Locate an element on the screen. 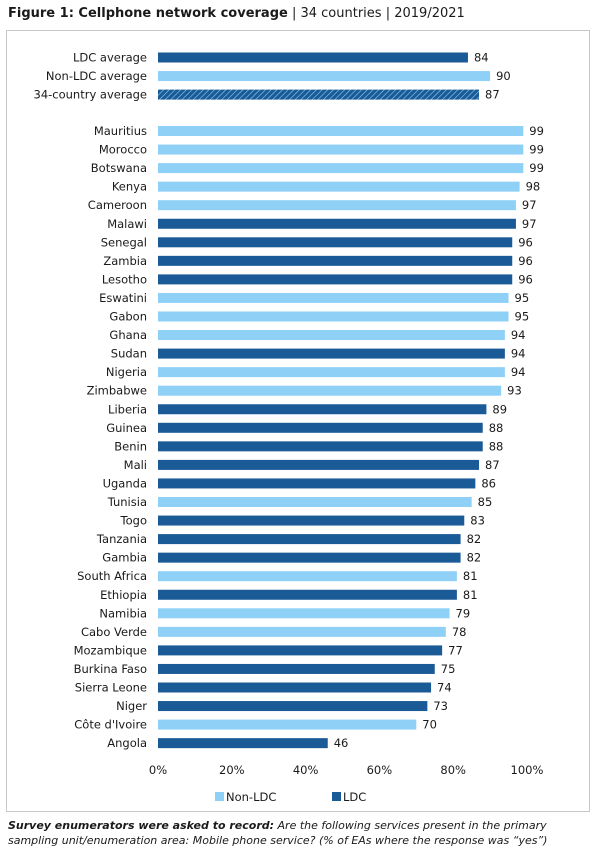 The width and height of the screenshot is (599, 854). country-bar-togo is located at coordinates (311, 520).